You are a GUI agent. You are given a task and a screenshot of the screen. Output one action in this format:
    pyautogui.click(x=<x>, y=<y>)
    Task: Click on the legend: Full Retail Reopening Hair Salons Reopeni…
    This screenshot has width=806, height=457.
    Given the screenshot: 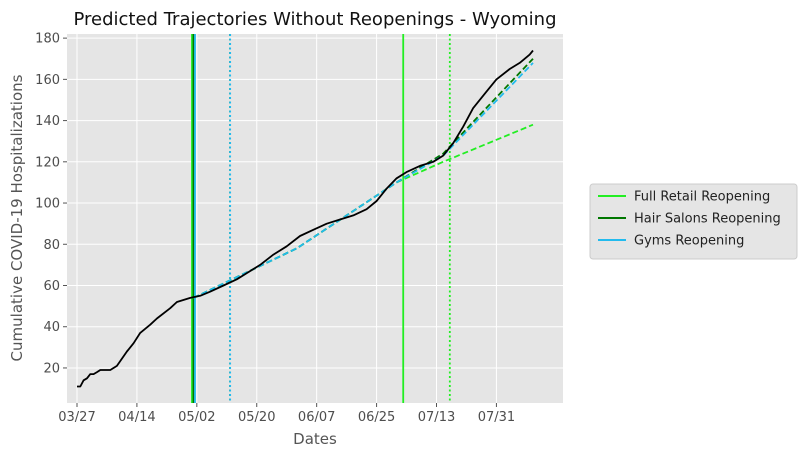 What is the action you would take?
    pyautogui.click(x=693, y=221)
    